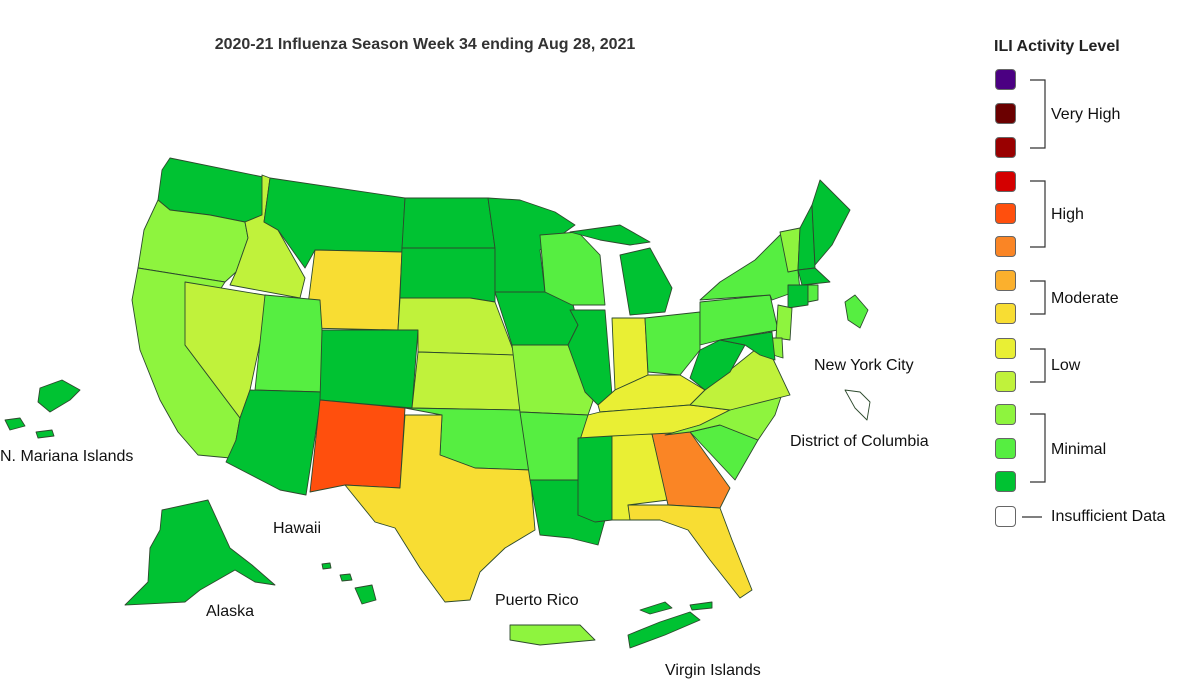 The height and width of the screenshot is (691, 1200). Describe the element at coordinates (595, 479) in the screenshot. I see `state-ms` at that location.